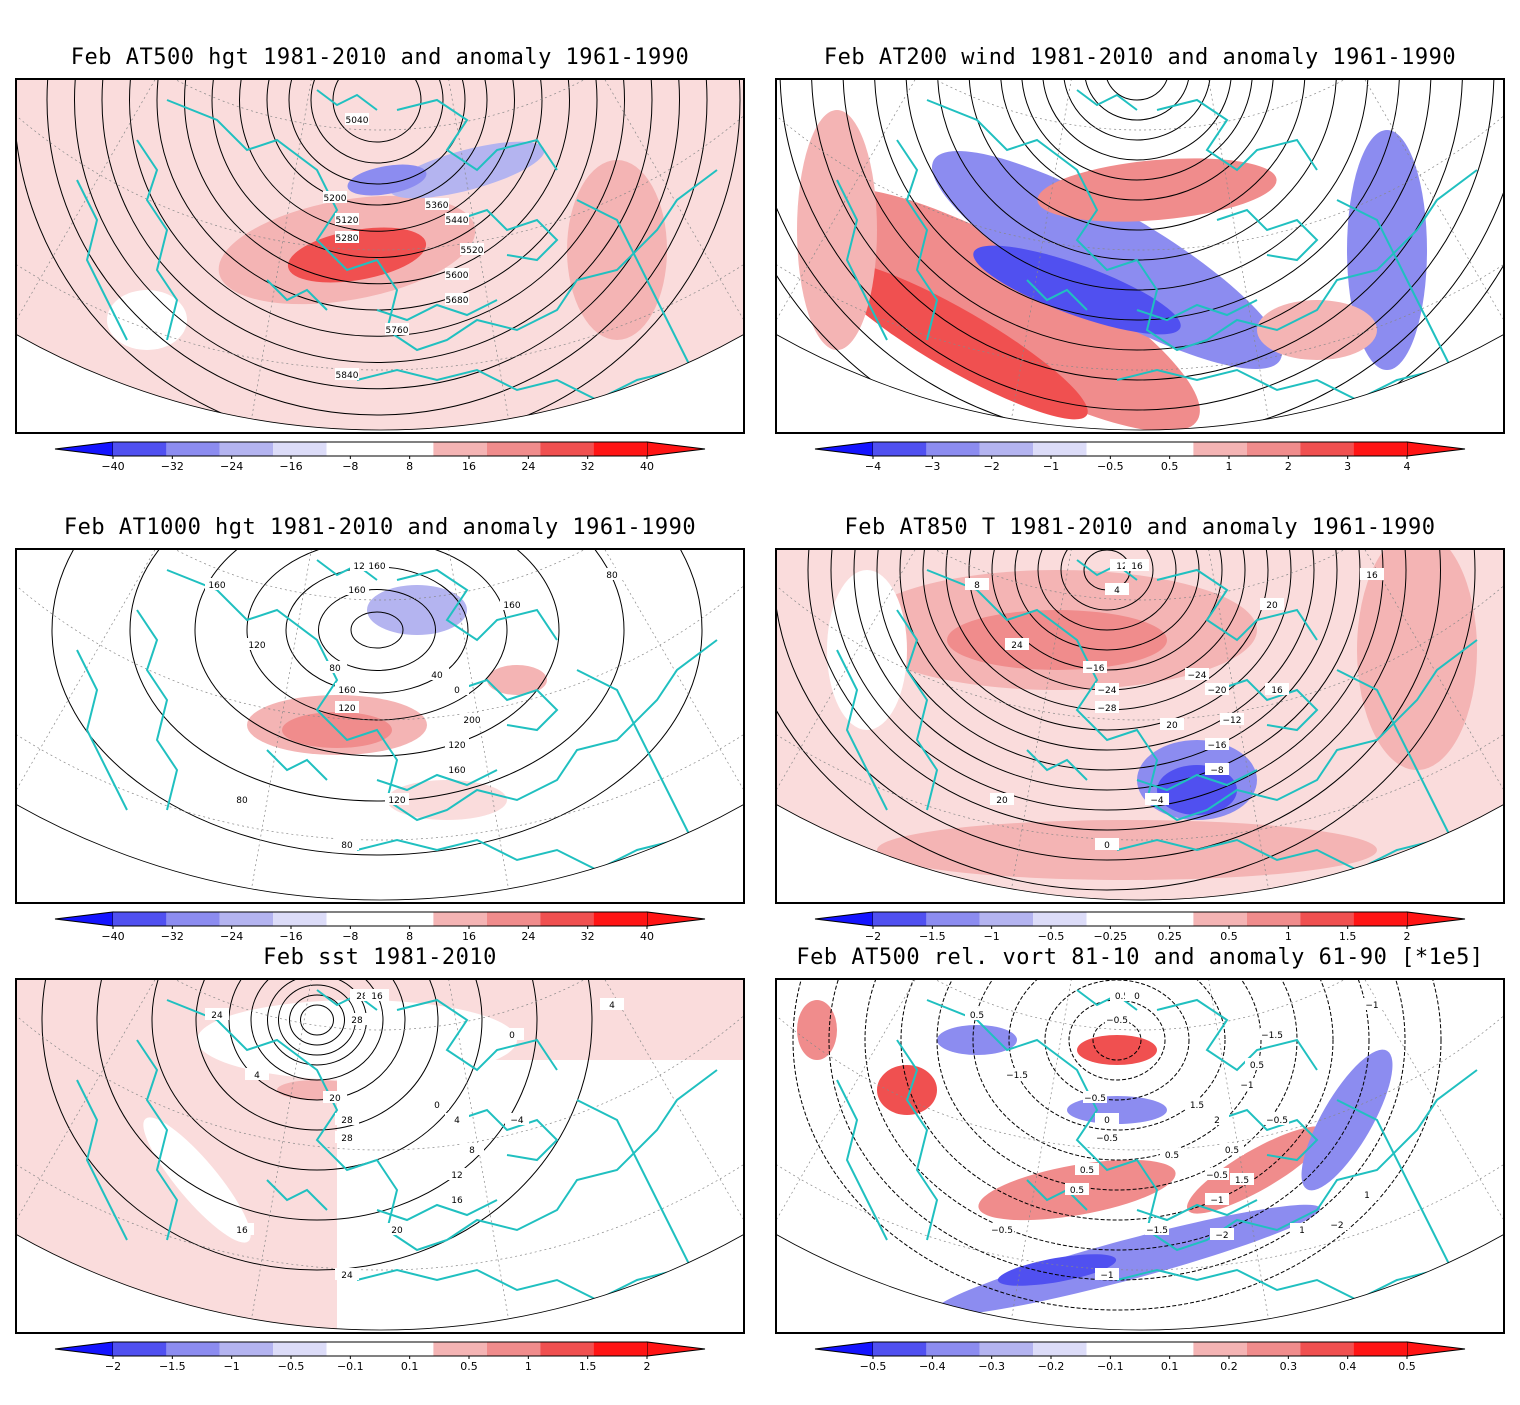 The height and width of the screenshot is (1405, 1520). I want to click on contour-label: 1, so click(1367, 1196).